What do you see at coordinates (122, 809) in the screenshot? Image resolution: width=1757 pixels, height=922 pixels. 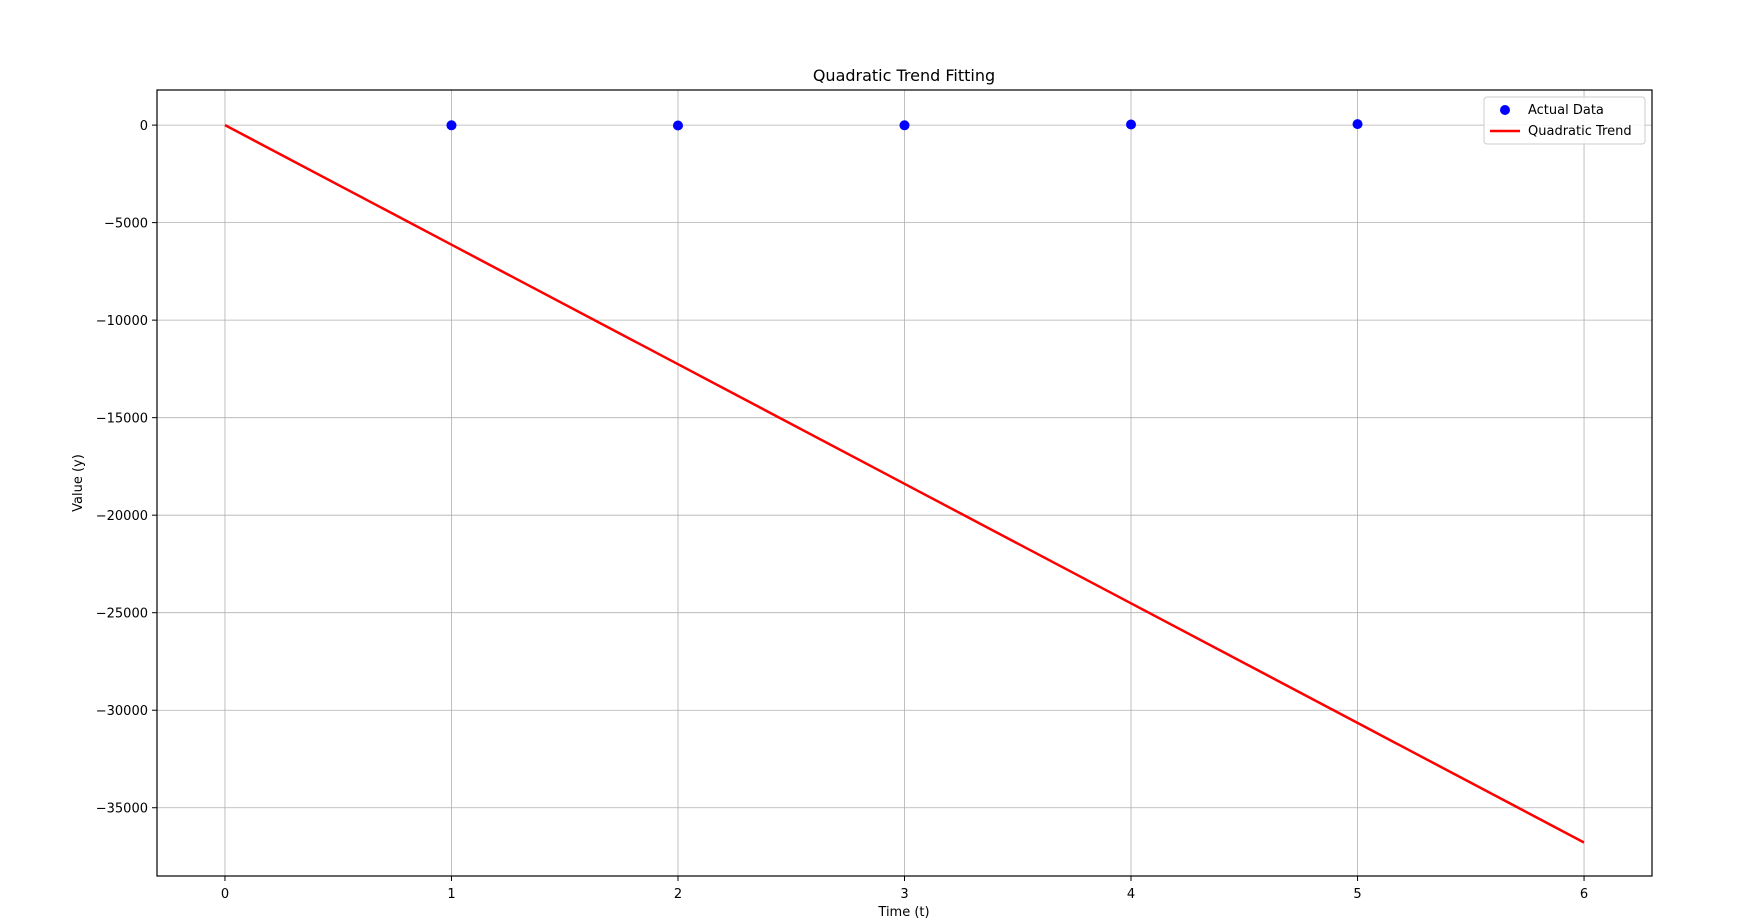 I see `y-tick-label: −35000` at bounding box center [122, 809].